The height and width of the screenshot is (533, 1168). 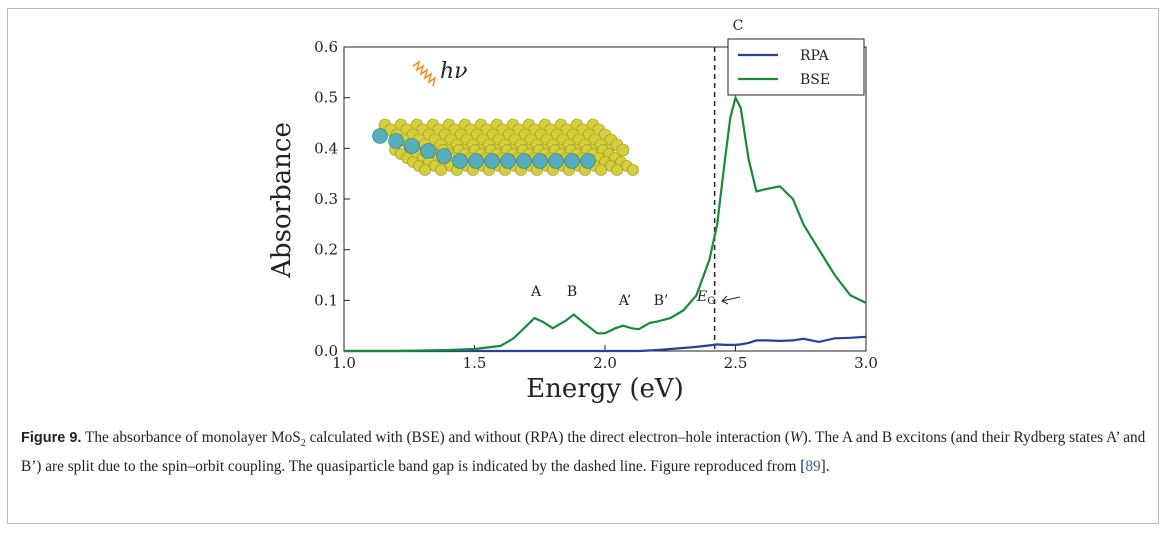 I want to click on y-tick-label: 0.4, so click(x=326, y=148).